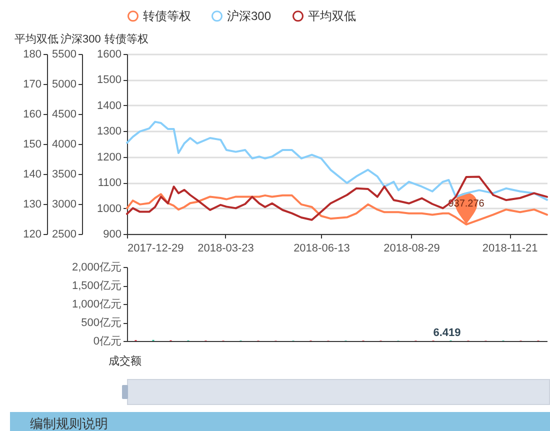 This screenshot has height=431, width=550. Describe the element at coordinates (36, 40) in the screenshot. I see `y3-axis-title: 平均双低` at that location.